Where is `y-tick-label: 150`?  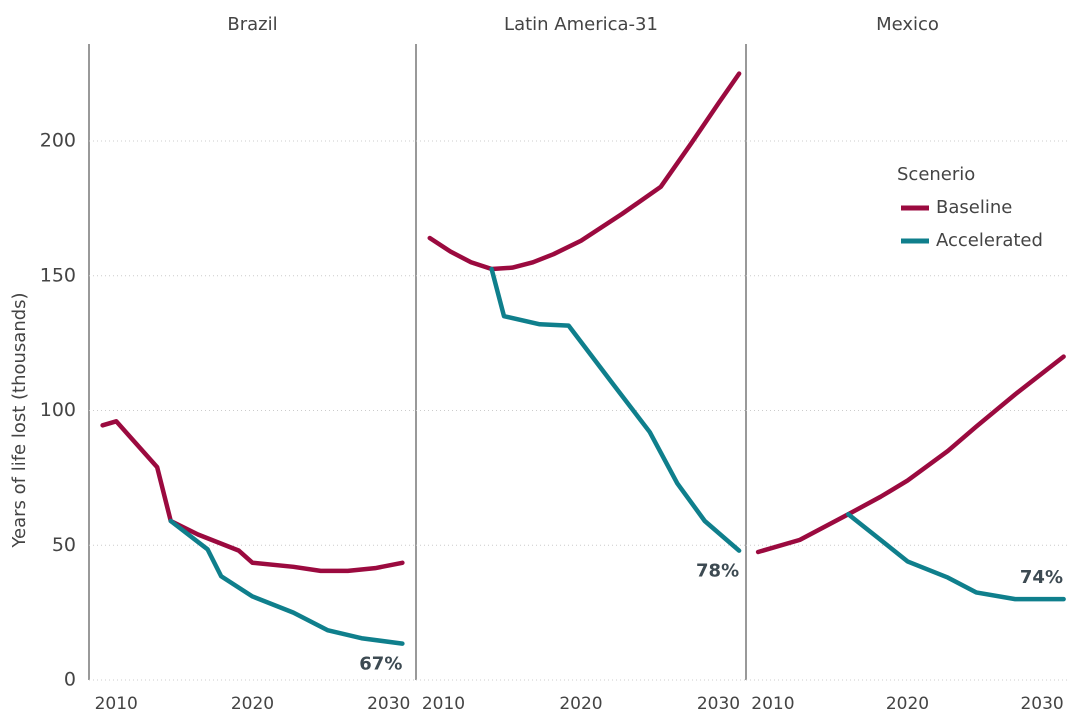 y-tick-label: 150 is located at coordinates (58, 275).